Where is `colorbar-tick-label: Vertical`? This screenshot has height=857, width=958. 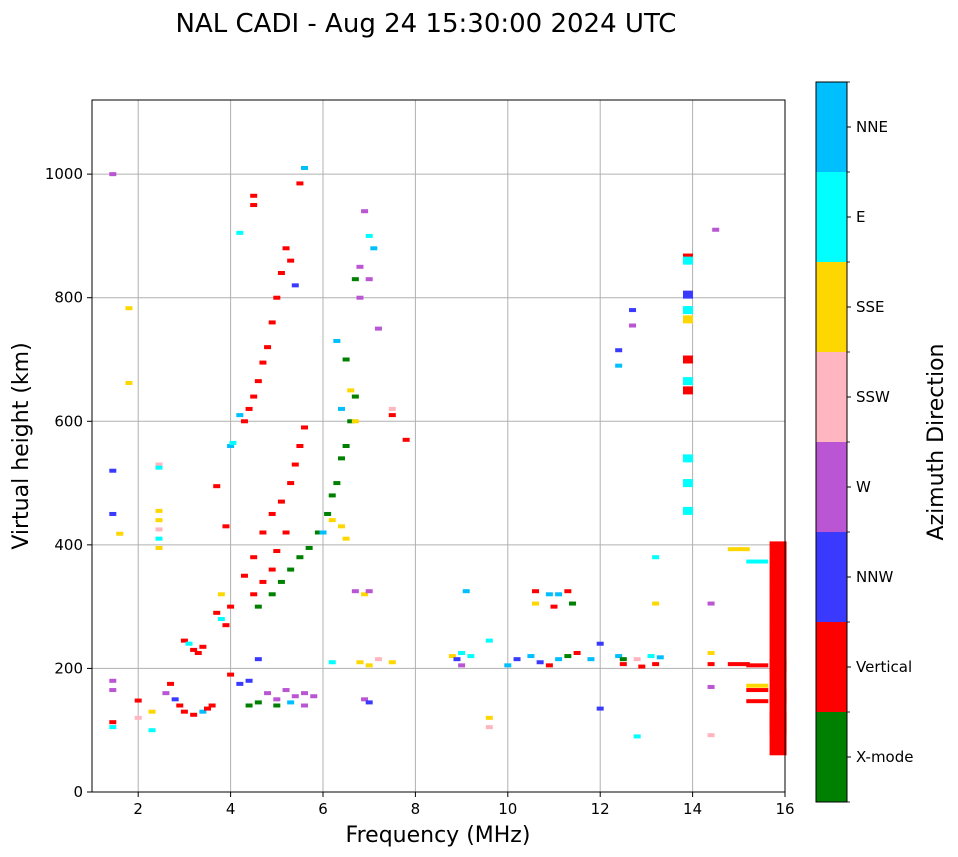 colorbar-tick-label: Vertical is located at coordinates (884, 667).